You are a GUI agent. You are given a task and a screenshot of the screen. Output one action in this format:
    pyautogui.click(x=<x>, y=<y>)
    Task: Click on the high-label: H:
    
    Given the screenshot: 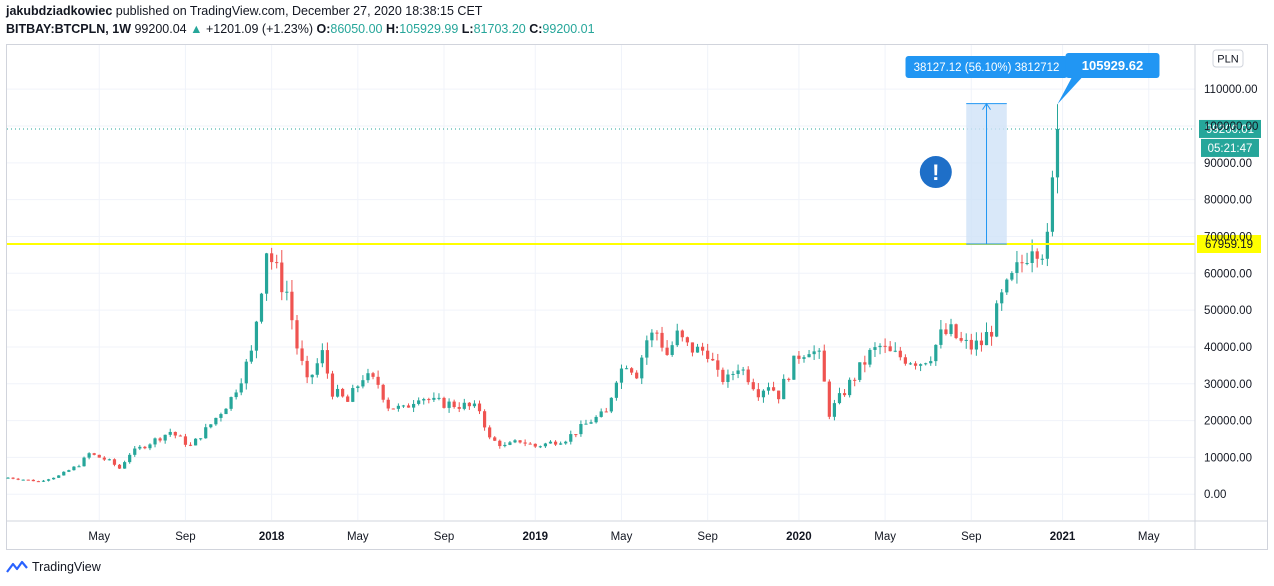 What is the action you would take?
    pyautogui.click(x=393, y=29)
    